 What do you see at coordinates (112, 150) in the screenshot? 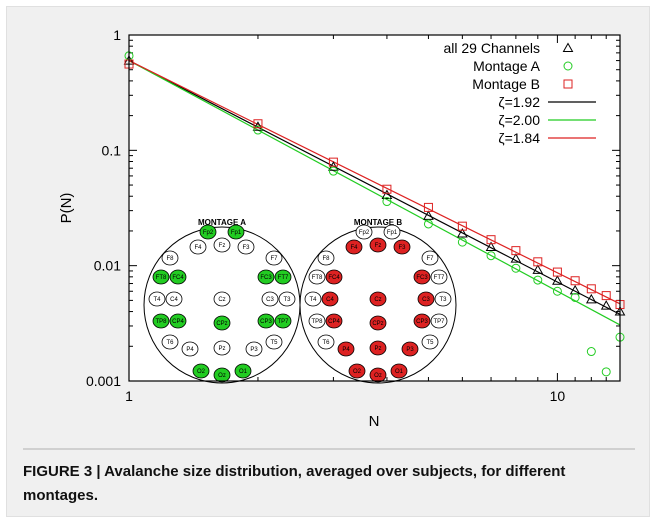
I see `y-tick-label: 0.1` at bounding box center [112, 150].